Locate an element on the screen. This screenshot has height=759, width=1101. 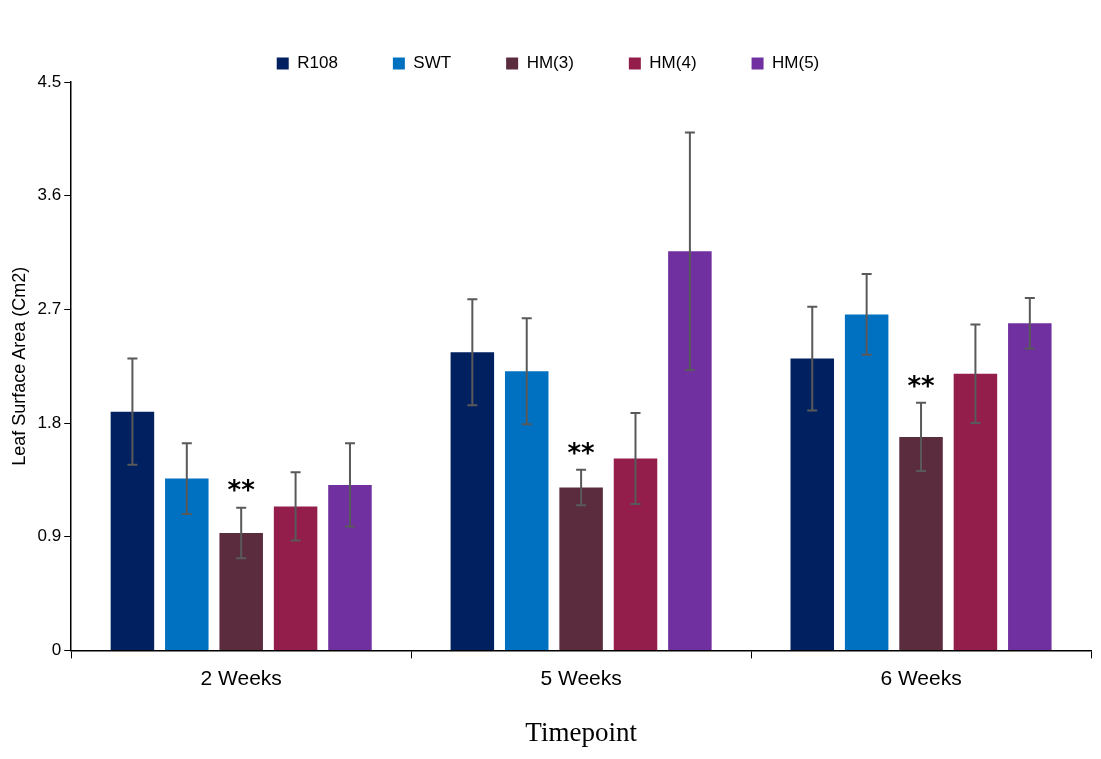
y-tick-label: 0 is located at coordinates (56, 650).